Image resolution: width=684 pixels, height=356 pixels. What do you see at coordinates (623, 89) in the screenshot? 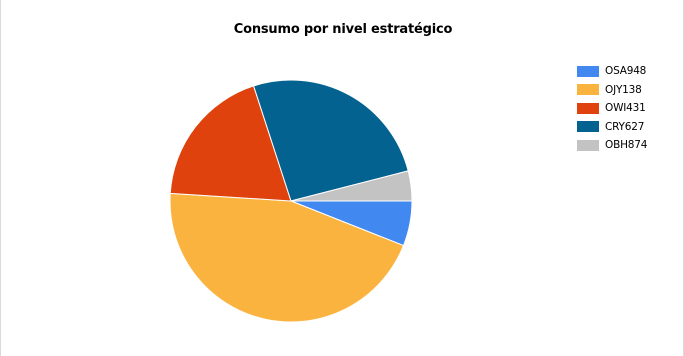
I see `legend-label: OJY138` at bounding box center [623, 89].